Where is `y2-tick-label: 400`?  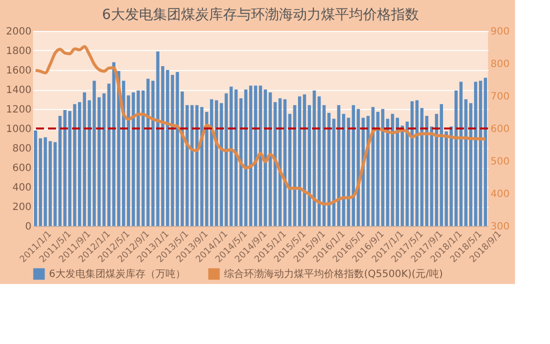
y2-tick-label: 400 is located at coordinates (500, 194).